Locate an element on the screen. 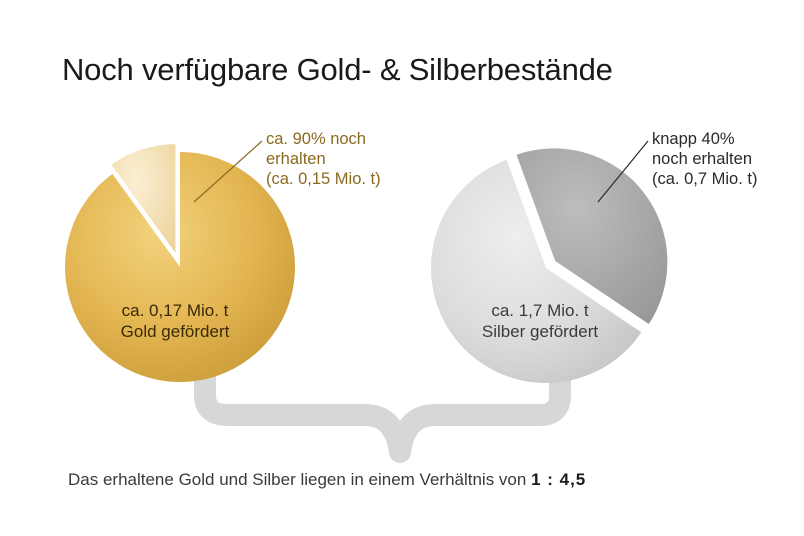 The width and height of the screenshot is (804, 536). silver-pie-exploded-slice is located at coordinates (591, 237).